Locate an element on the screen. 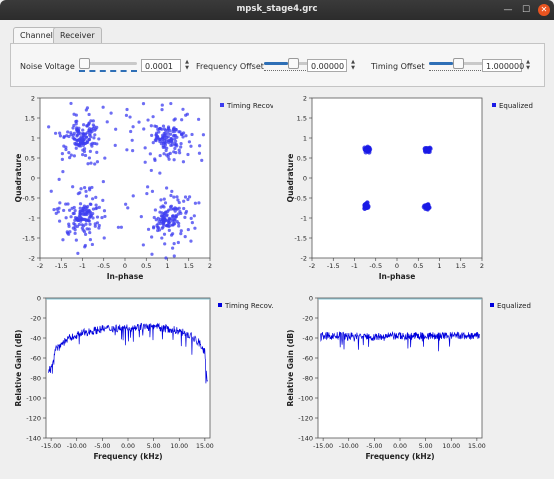  y-tick-label: -1 is located at coordinates (304, 219).